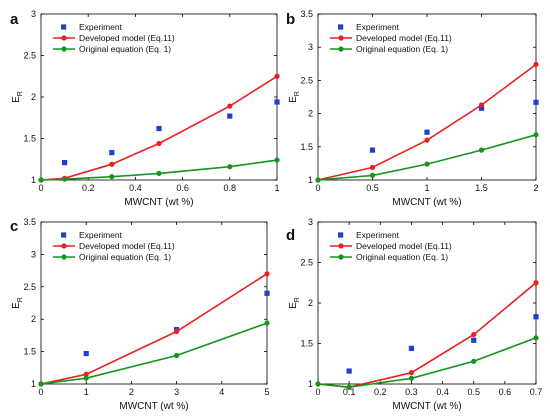  Describe the element at coordinates (176, 392) in the screenshot. I see `x-tick-label: 3` at that location.